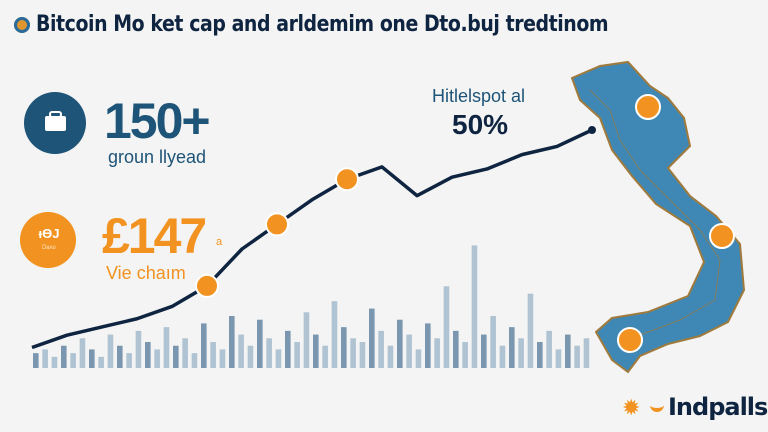 The height and width of the screenshot is (432, 768). I want to click on stat-value: £147, so click(154, 236).